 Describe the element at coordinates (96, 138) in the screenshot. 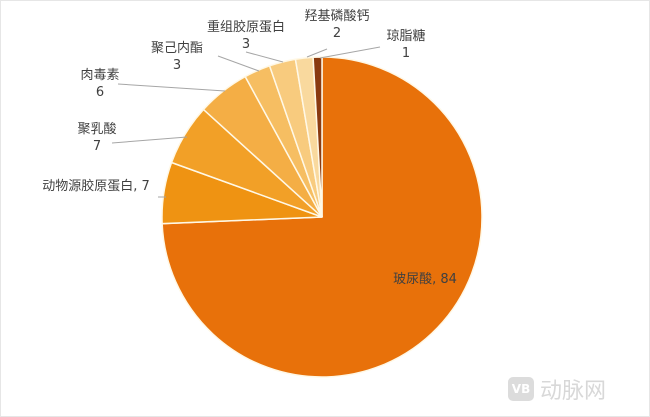

I see `data-label-2: 聚乳酸 7` at that location.